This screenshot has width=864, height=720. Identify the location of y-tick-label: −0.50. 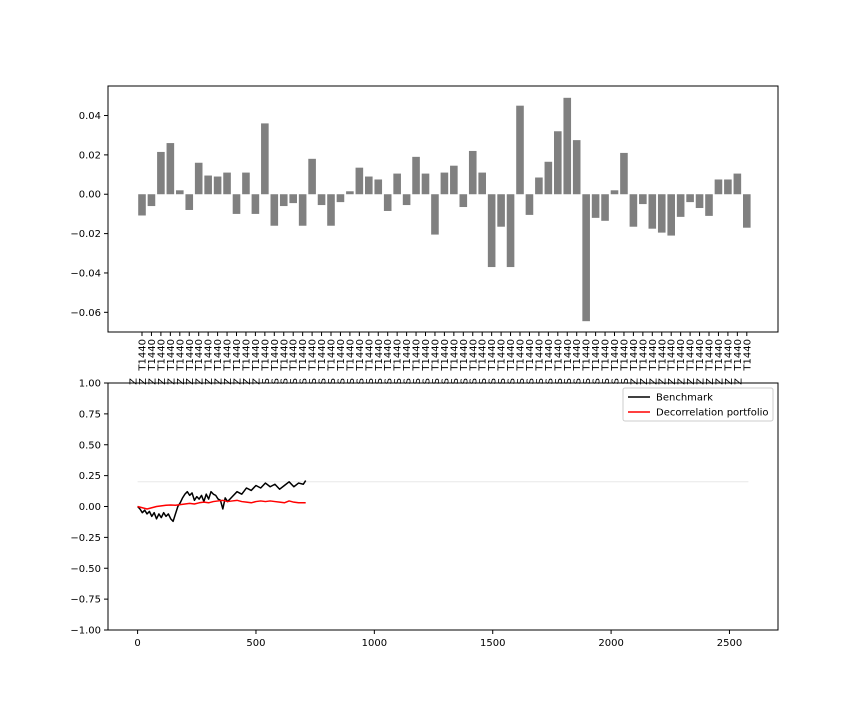
(85, 569).